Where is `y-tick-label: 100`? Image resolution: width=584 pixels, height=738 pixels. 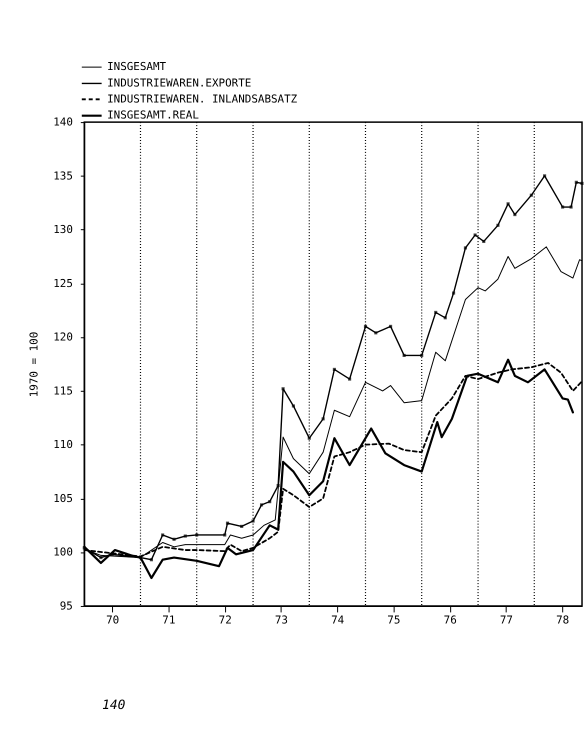
y-tick-label: 100 is located at coordinates (63, 552).